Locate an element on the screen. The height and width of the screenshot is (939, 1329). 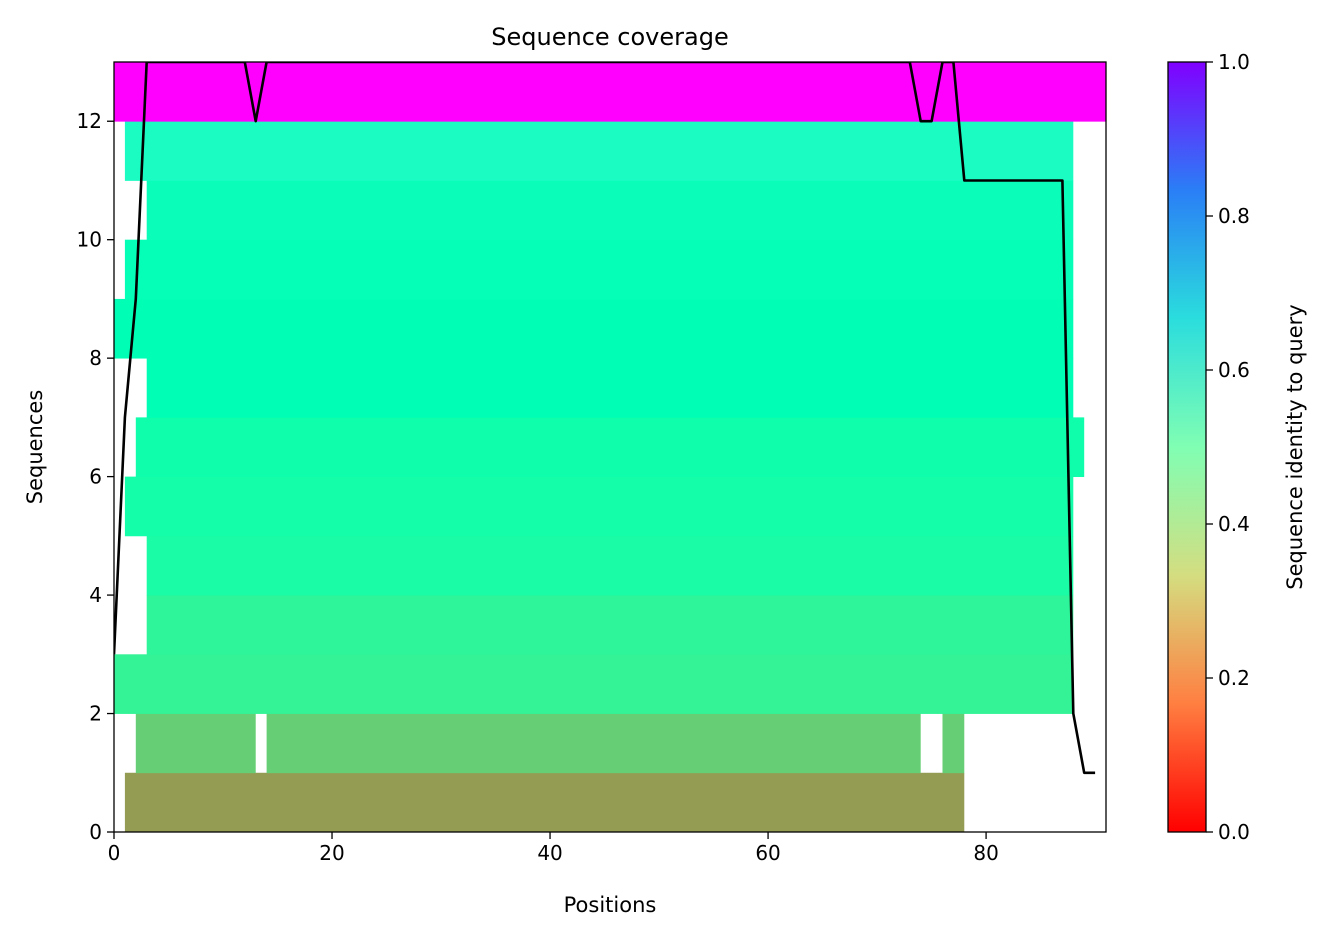
colorbar-tick-label: 0.6 is located at coordinates (1234, 370).